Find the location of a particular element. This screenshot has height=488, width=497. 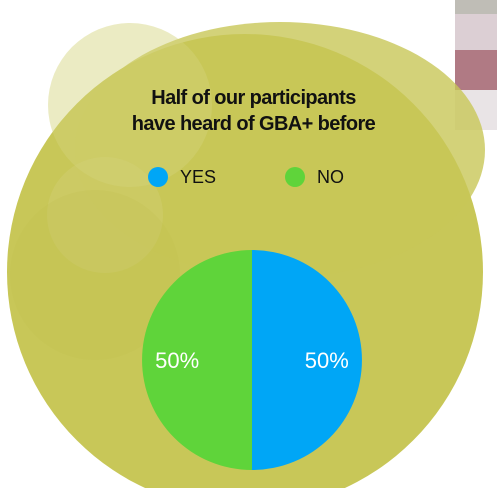

data-label-no: 50% is located at coordinates (177, 360).